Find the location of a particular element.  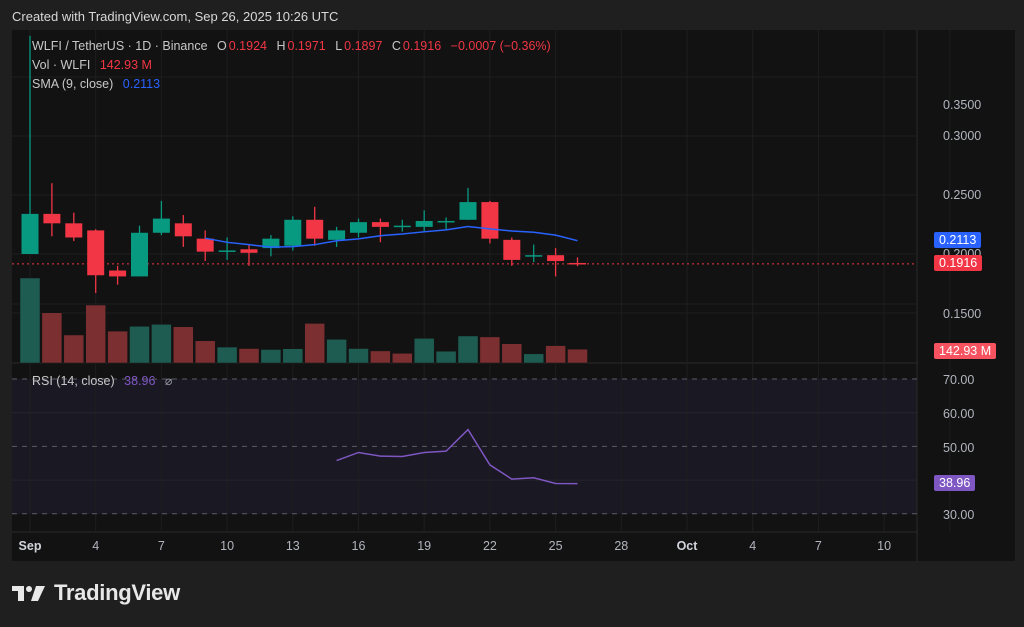

time-axis-label: 16 is located at coordinates (358, 546).